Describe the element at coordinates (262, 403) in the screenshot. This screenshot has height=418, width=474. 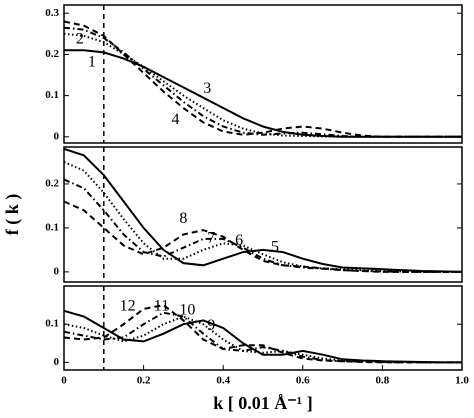
I see `x-axis-label: k [ 0.01 Å⁻¹ ]` at that location.